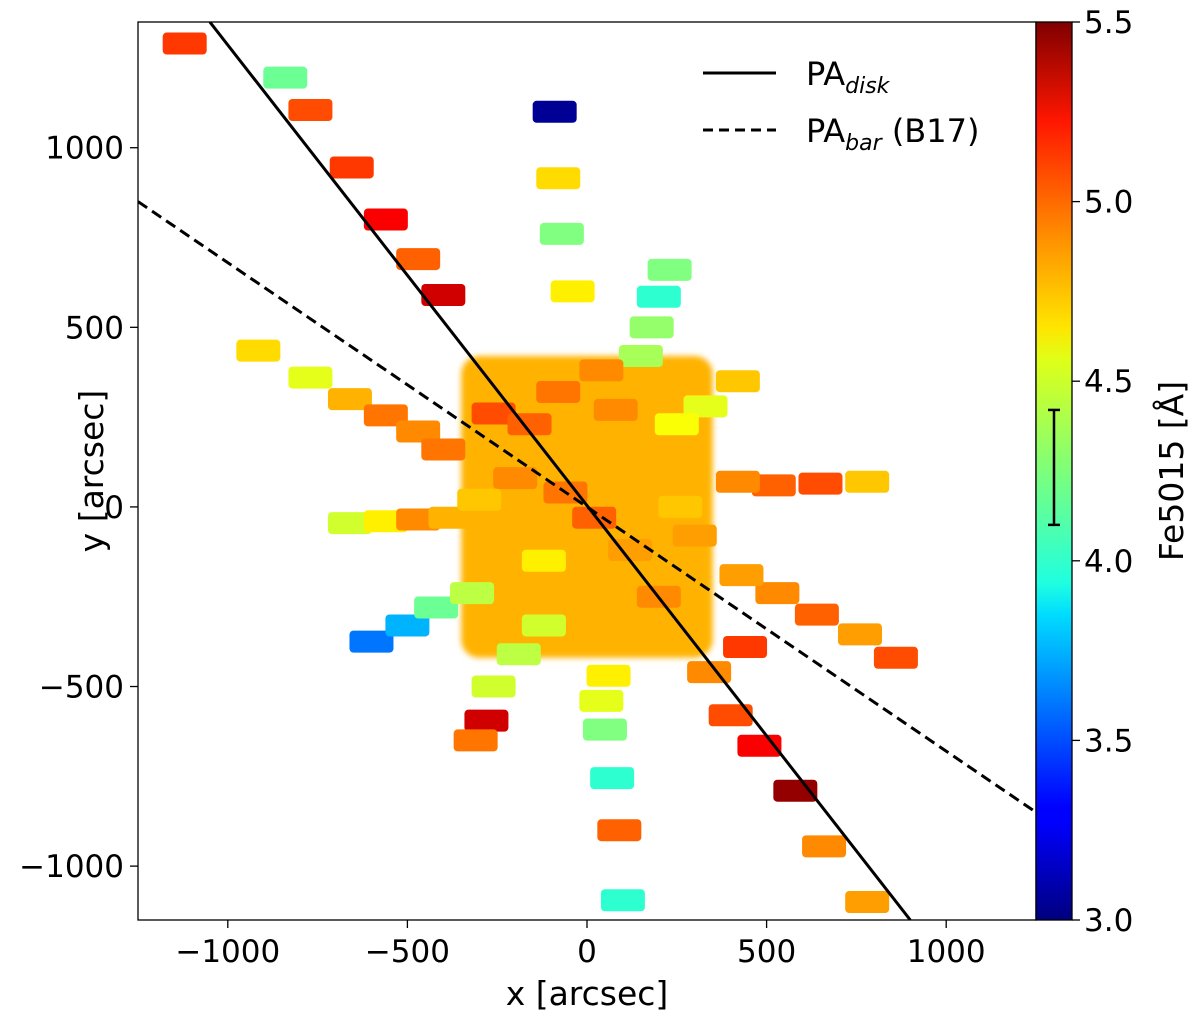 The width and height of the screenshot is (1200, 1019). I want to click on colorbar: 3.0 3.5 4.0 4.5 5.0 5.5 Fe5015 [Å], so click(1113, 472).